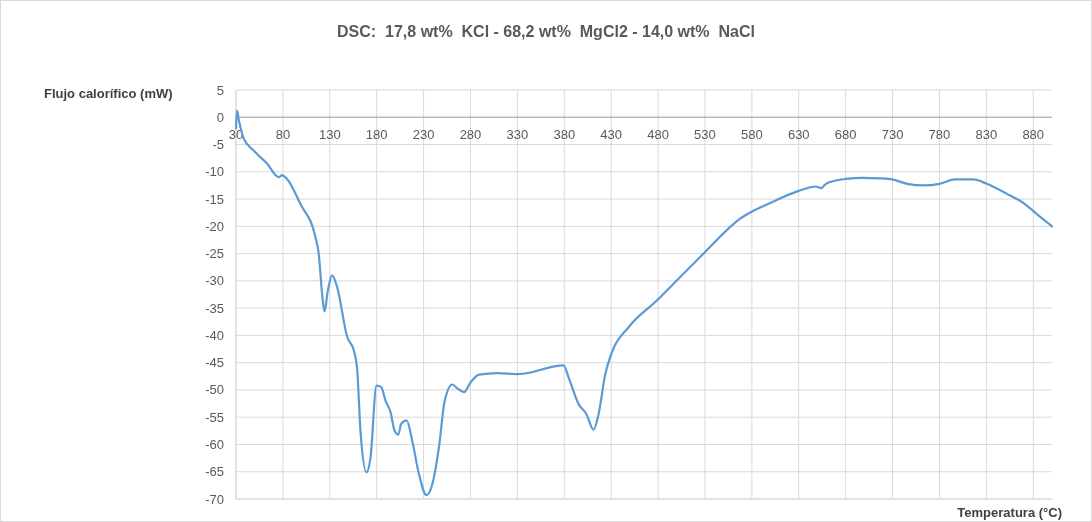 The image size is (1092, 522). I want to click on x-tick-label: 230, so click(423, 135).